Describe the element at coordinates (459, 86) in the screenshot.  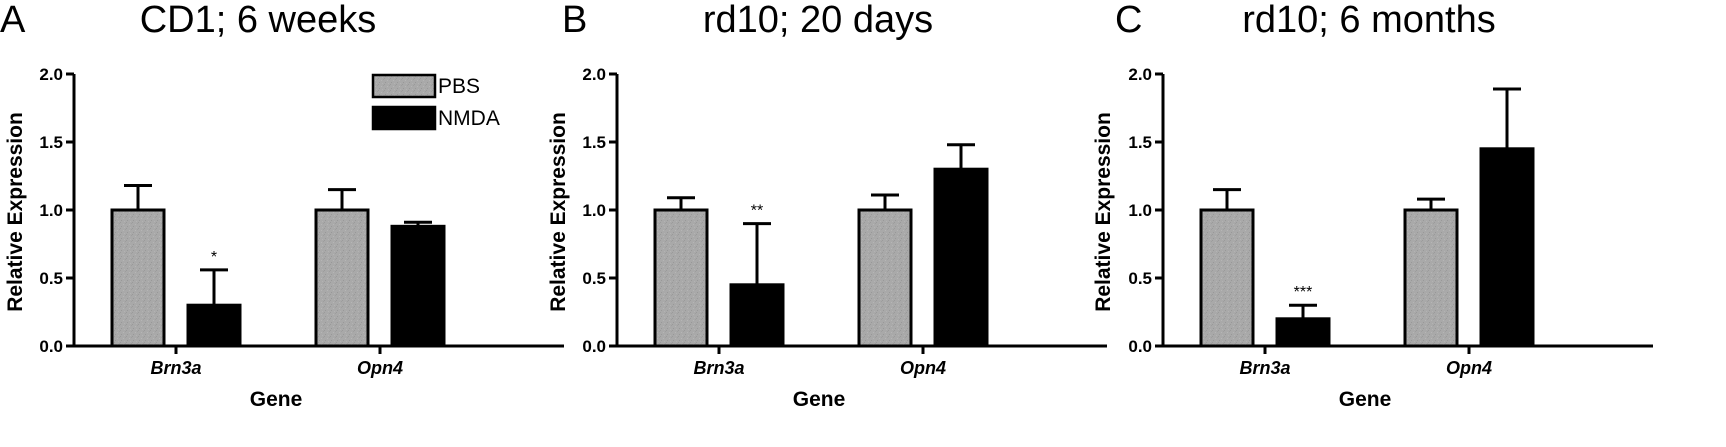
I see `legend-label-pbs: PBS` at that location.